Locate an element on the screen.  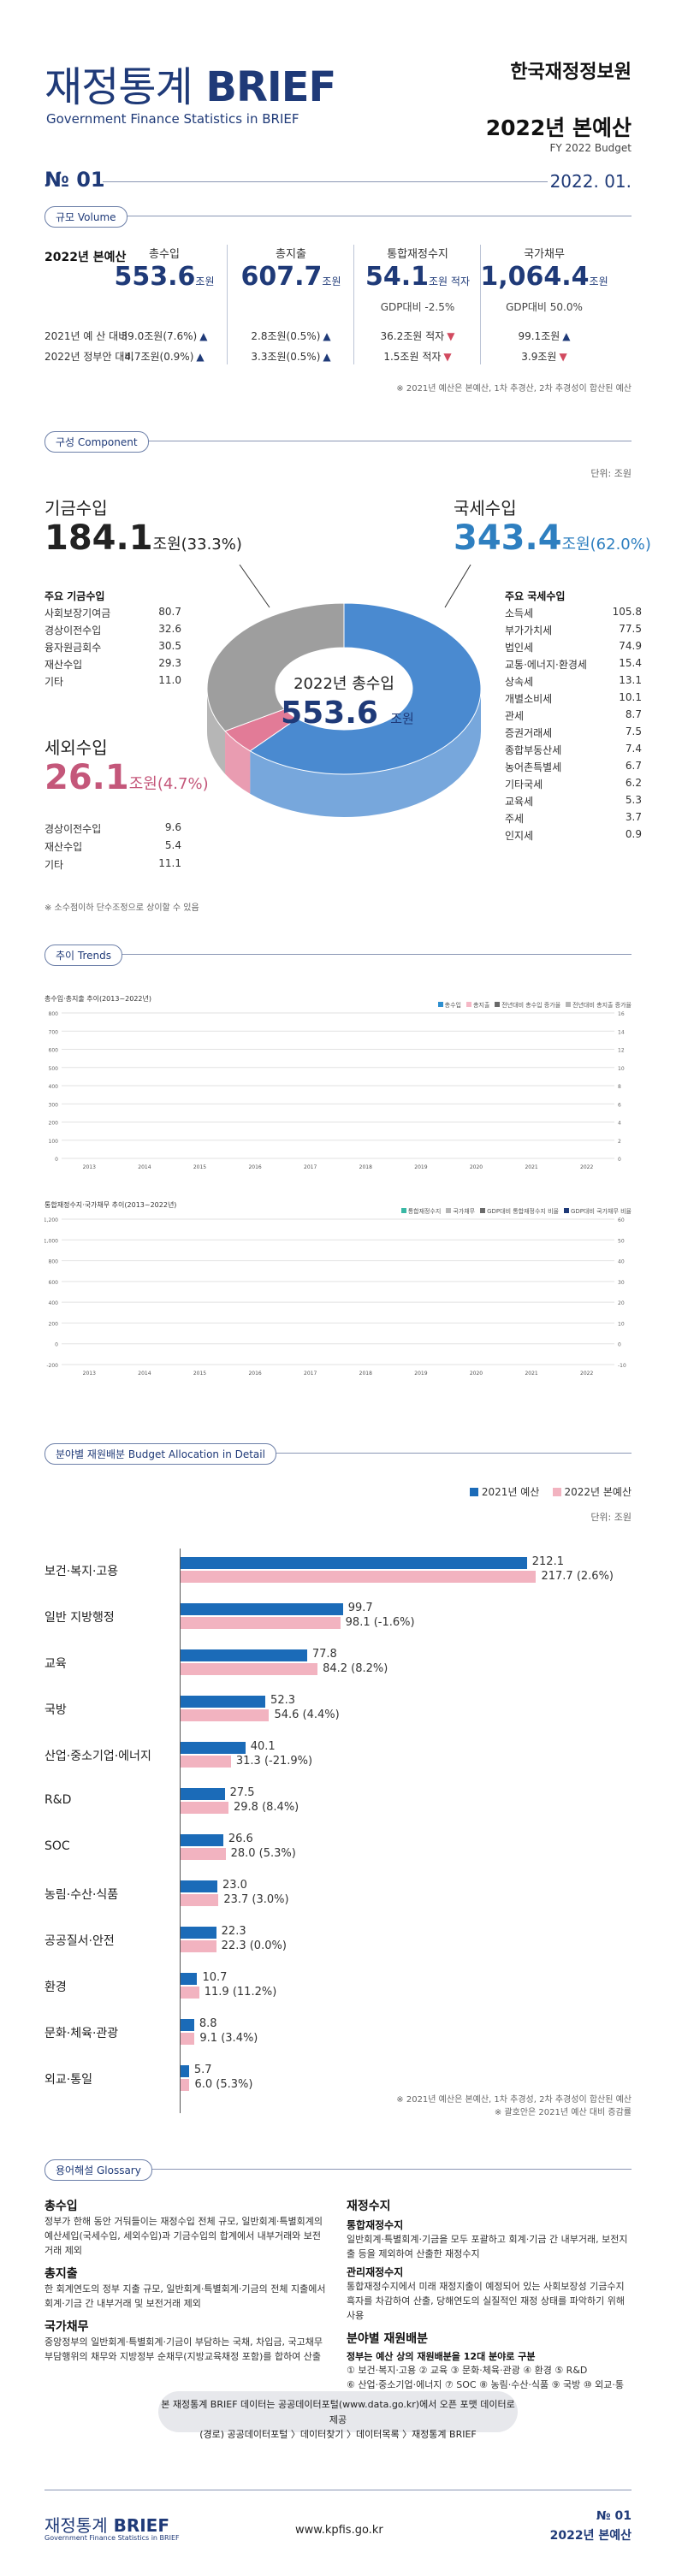
y2-tick-label: 60 is located at coordinates (621, 1220).